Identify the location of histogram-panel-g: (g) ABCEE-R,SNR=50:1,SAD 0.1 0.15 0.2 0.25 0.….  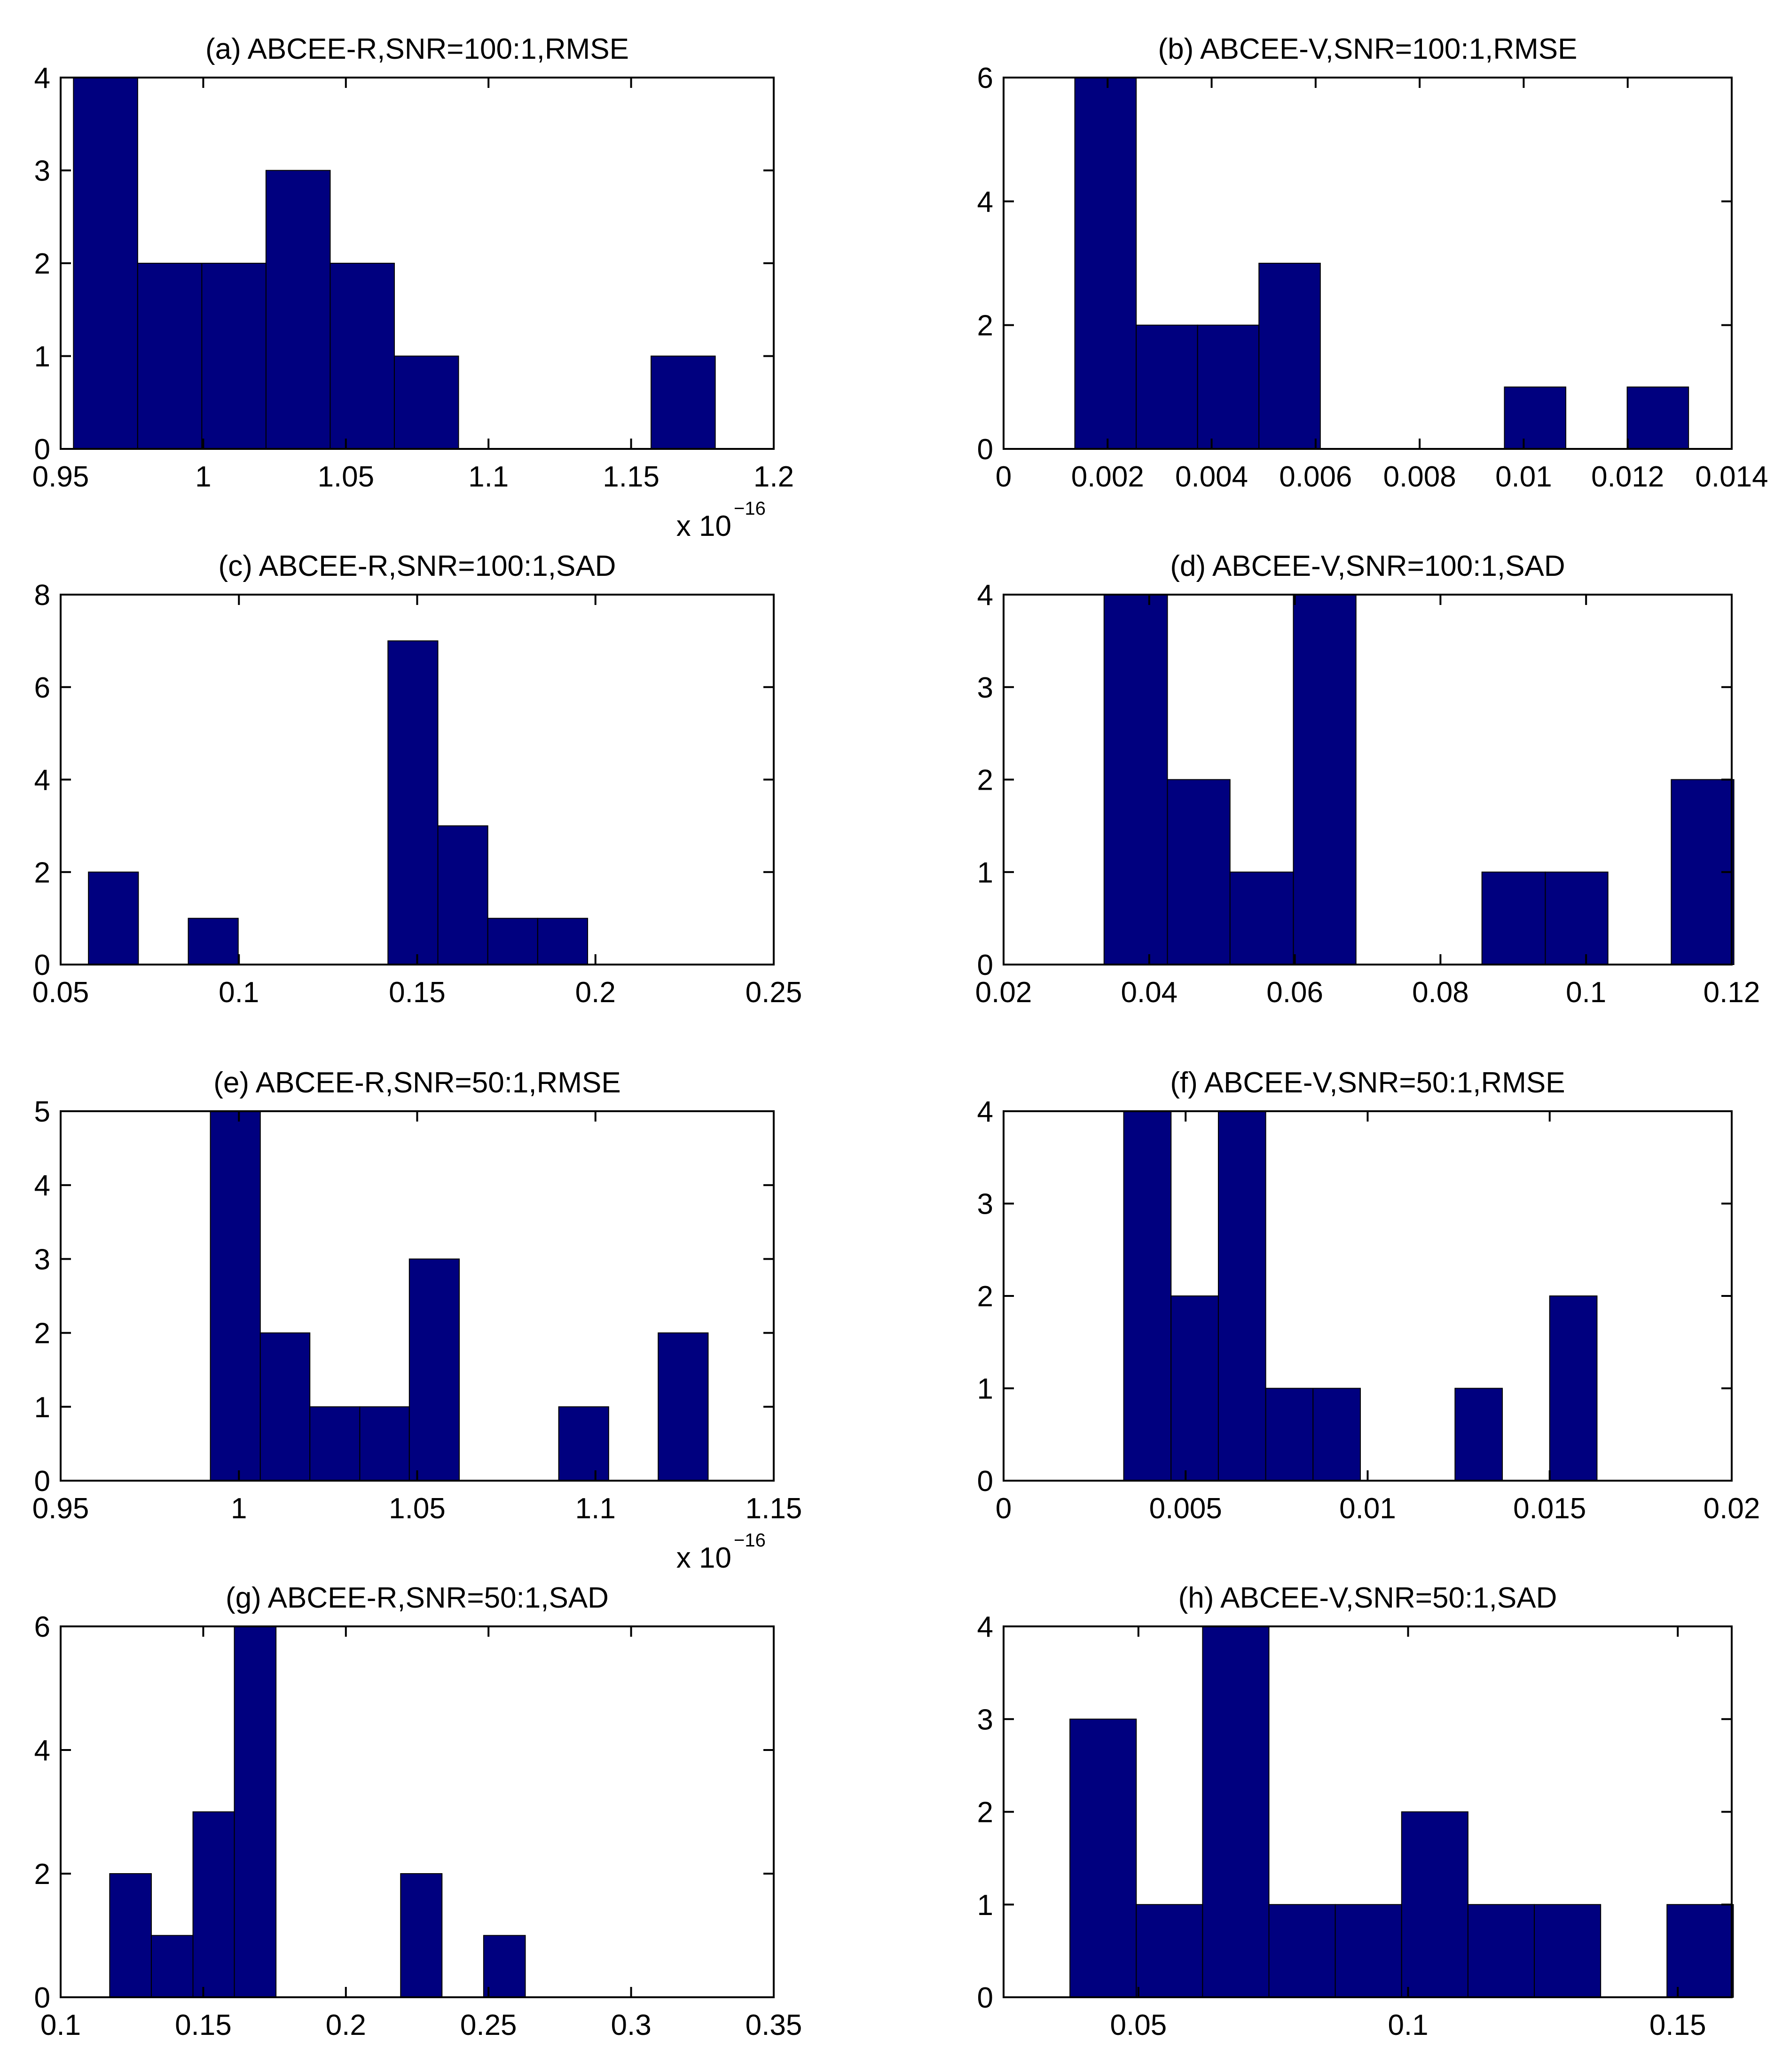
(418, 1811).